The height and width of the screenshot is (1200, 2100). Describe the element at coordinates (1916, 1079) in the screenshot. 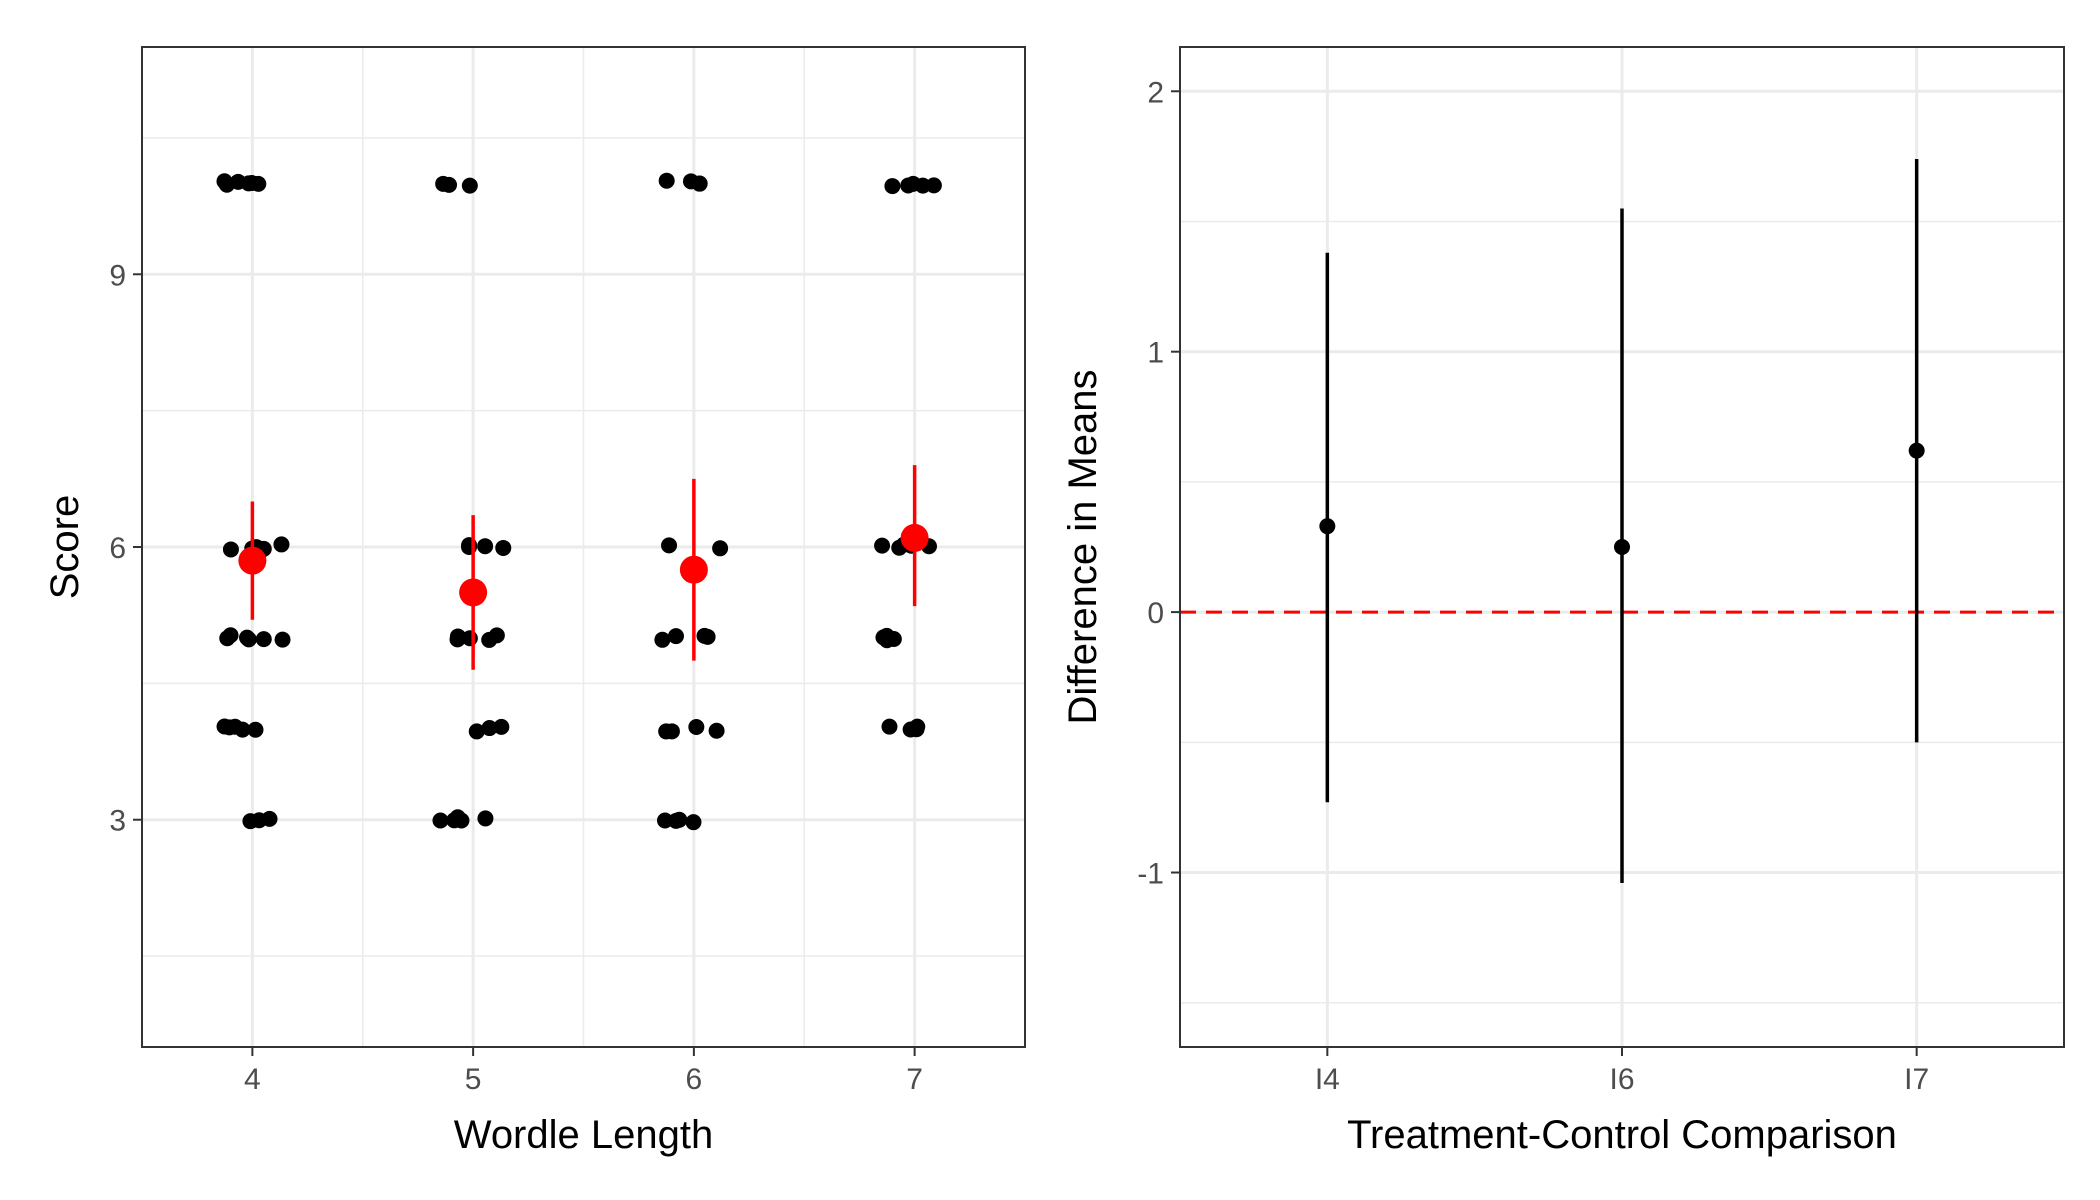

I see `x-tick-label: I7` at that location.